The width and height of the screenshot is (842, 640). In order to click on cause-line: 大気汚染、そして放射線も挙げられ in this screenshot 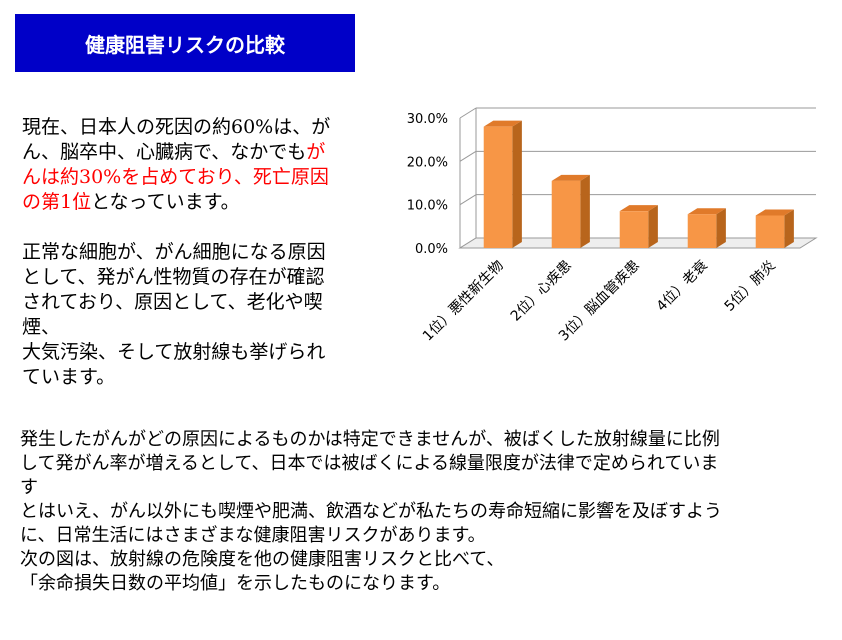, I will do `click(174, 352)`.